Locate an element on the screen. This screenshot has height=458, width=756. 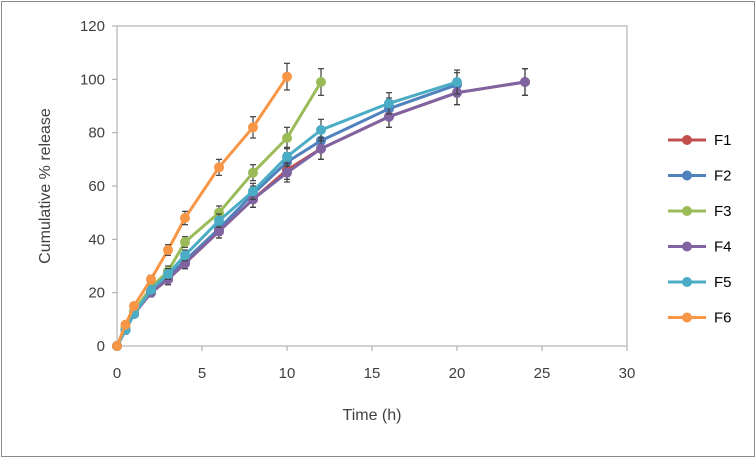
y-tick-label: 0 is located at coordinates (101, 346).